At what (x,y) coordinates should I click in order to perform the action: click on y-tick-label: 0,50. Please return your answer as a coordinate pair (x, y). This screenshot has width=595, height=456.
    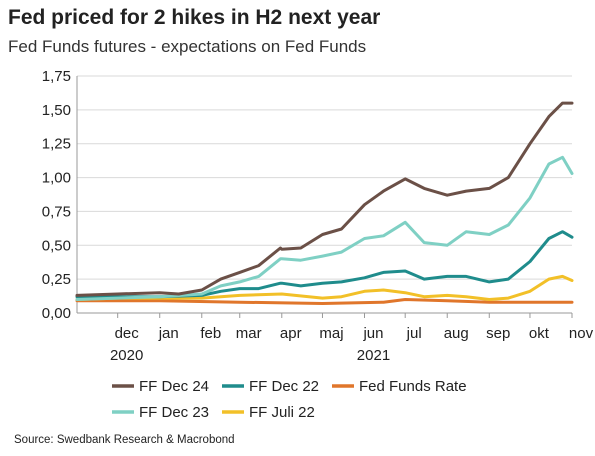
    Looking at the image, I should click on (56, 245).